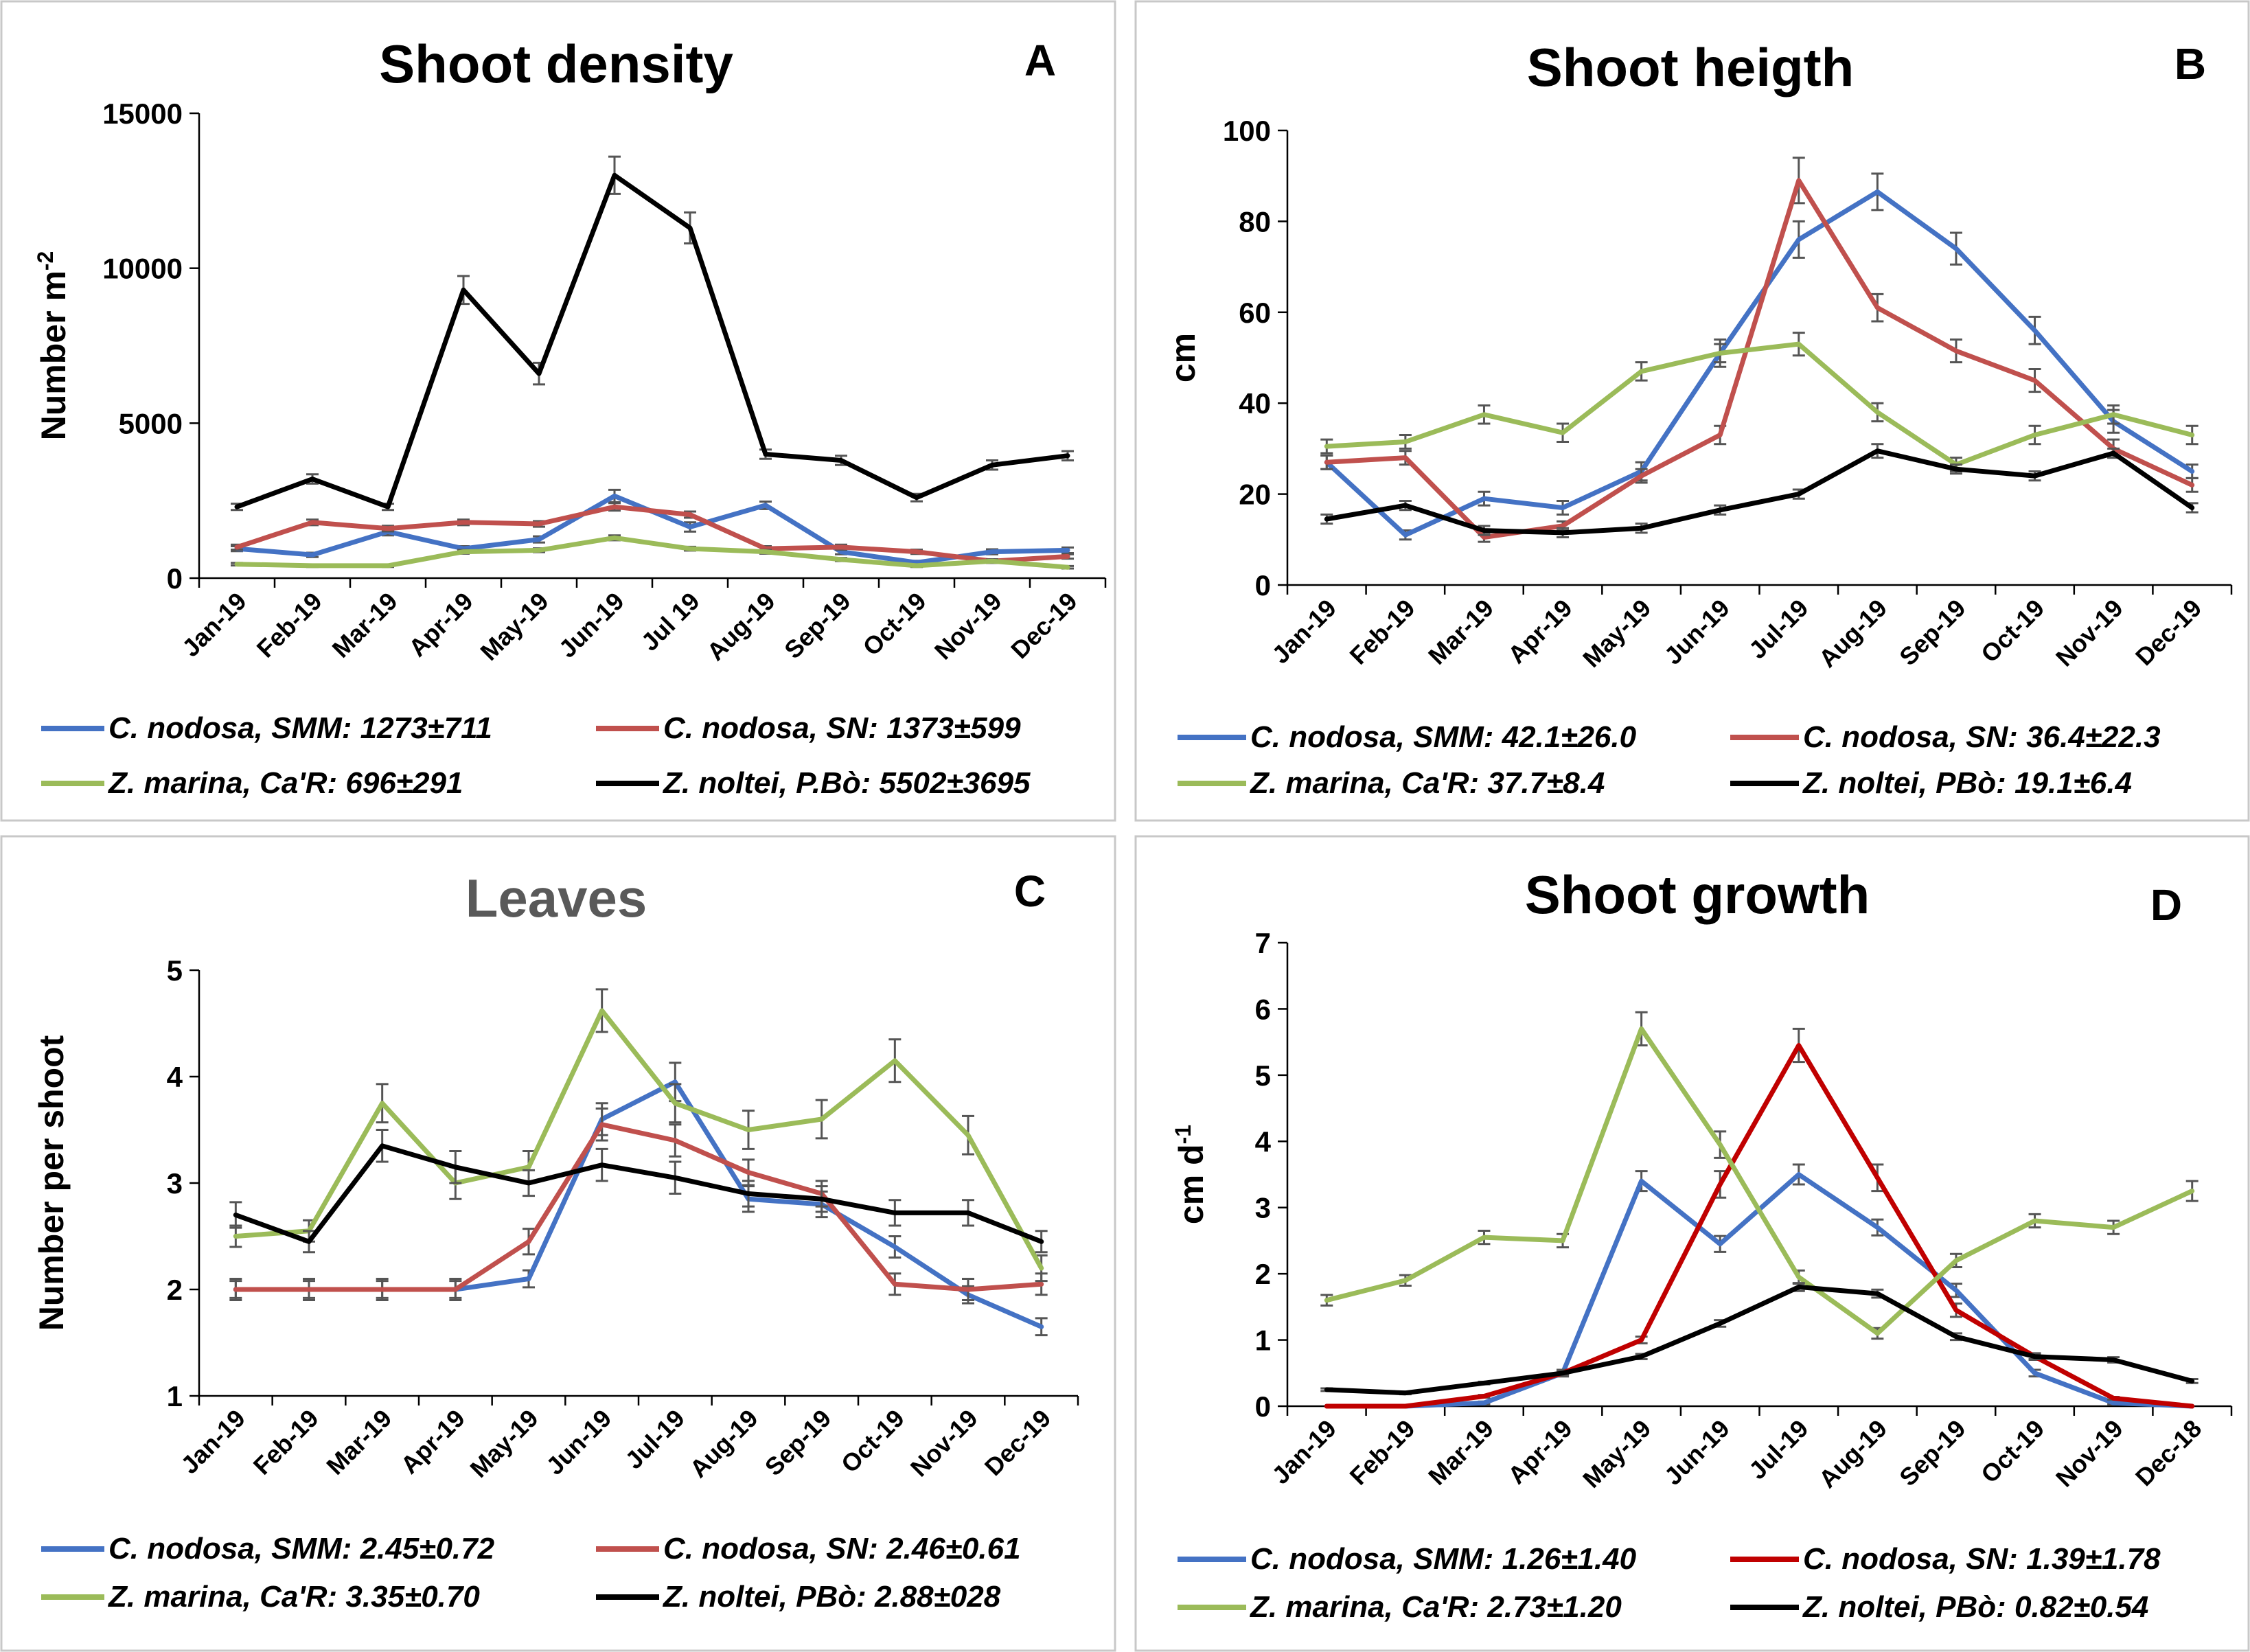 Image resolution: width=2250 pixels, height=1652 pixels. I want to click on y-tick-label: 5, so click(175, 970).